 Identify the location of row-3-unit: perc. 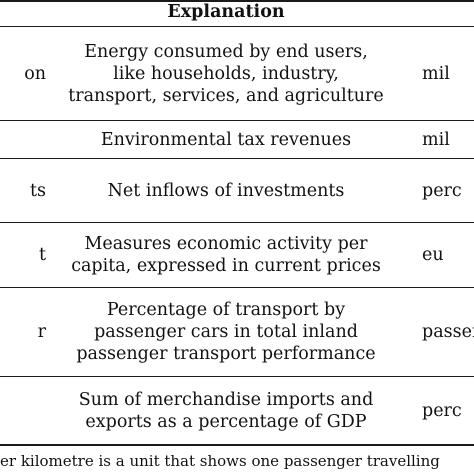
(442, 190).